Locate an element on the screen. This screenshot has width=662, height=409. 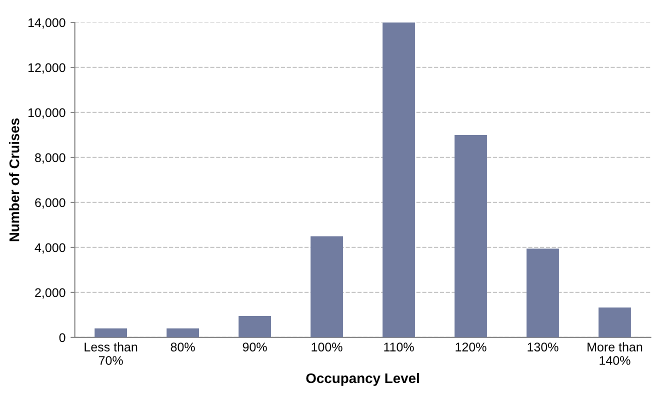
x-axis-title: Occupancy Level is located at coordinates (362, 379).